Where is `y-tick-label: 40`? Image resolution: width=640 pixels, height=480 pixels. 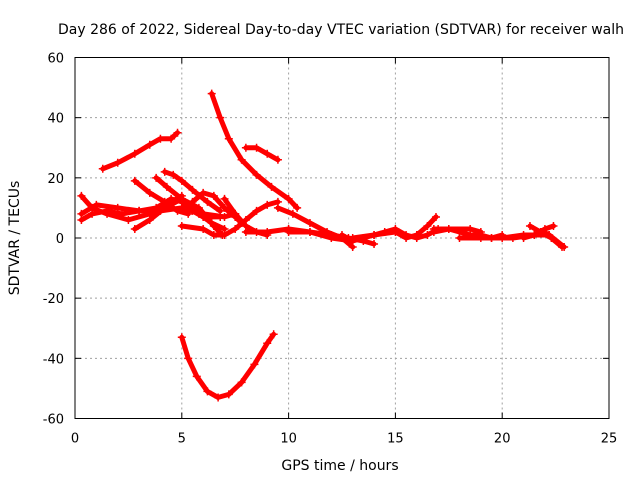
y-tick-label: 40 is located at coordinates (55, 119).